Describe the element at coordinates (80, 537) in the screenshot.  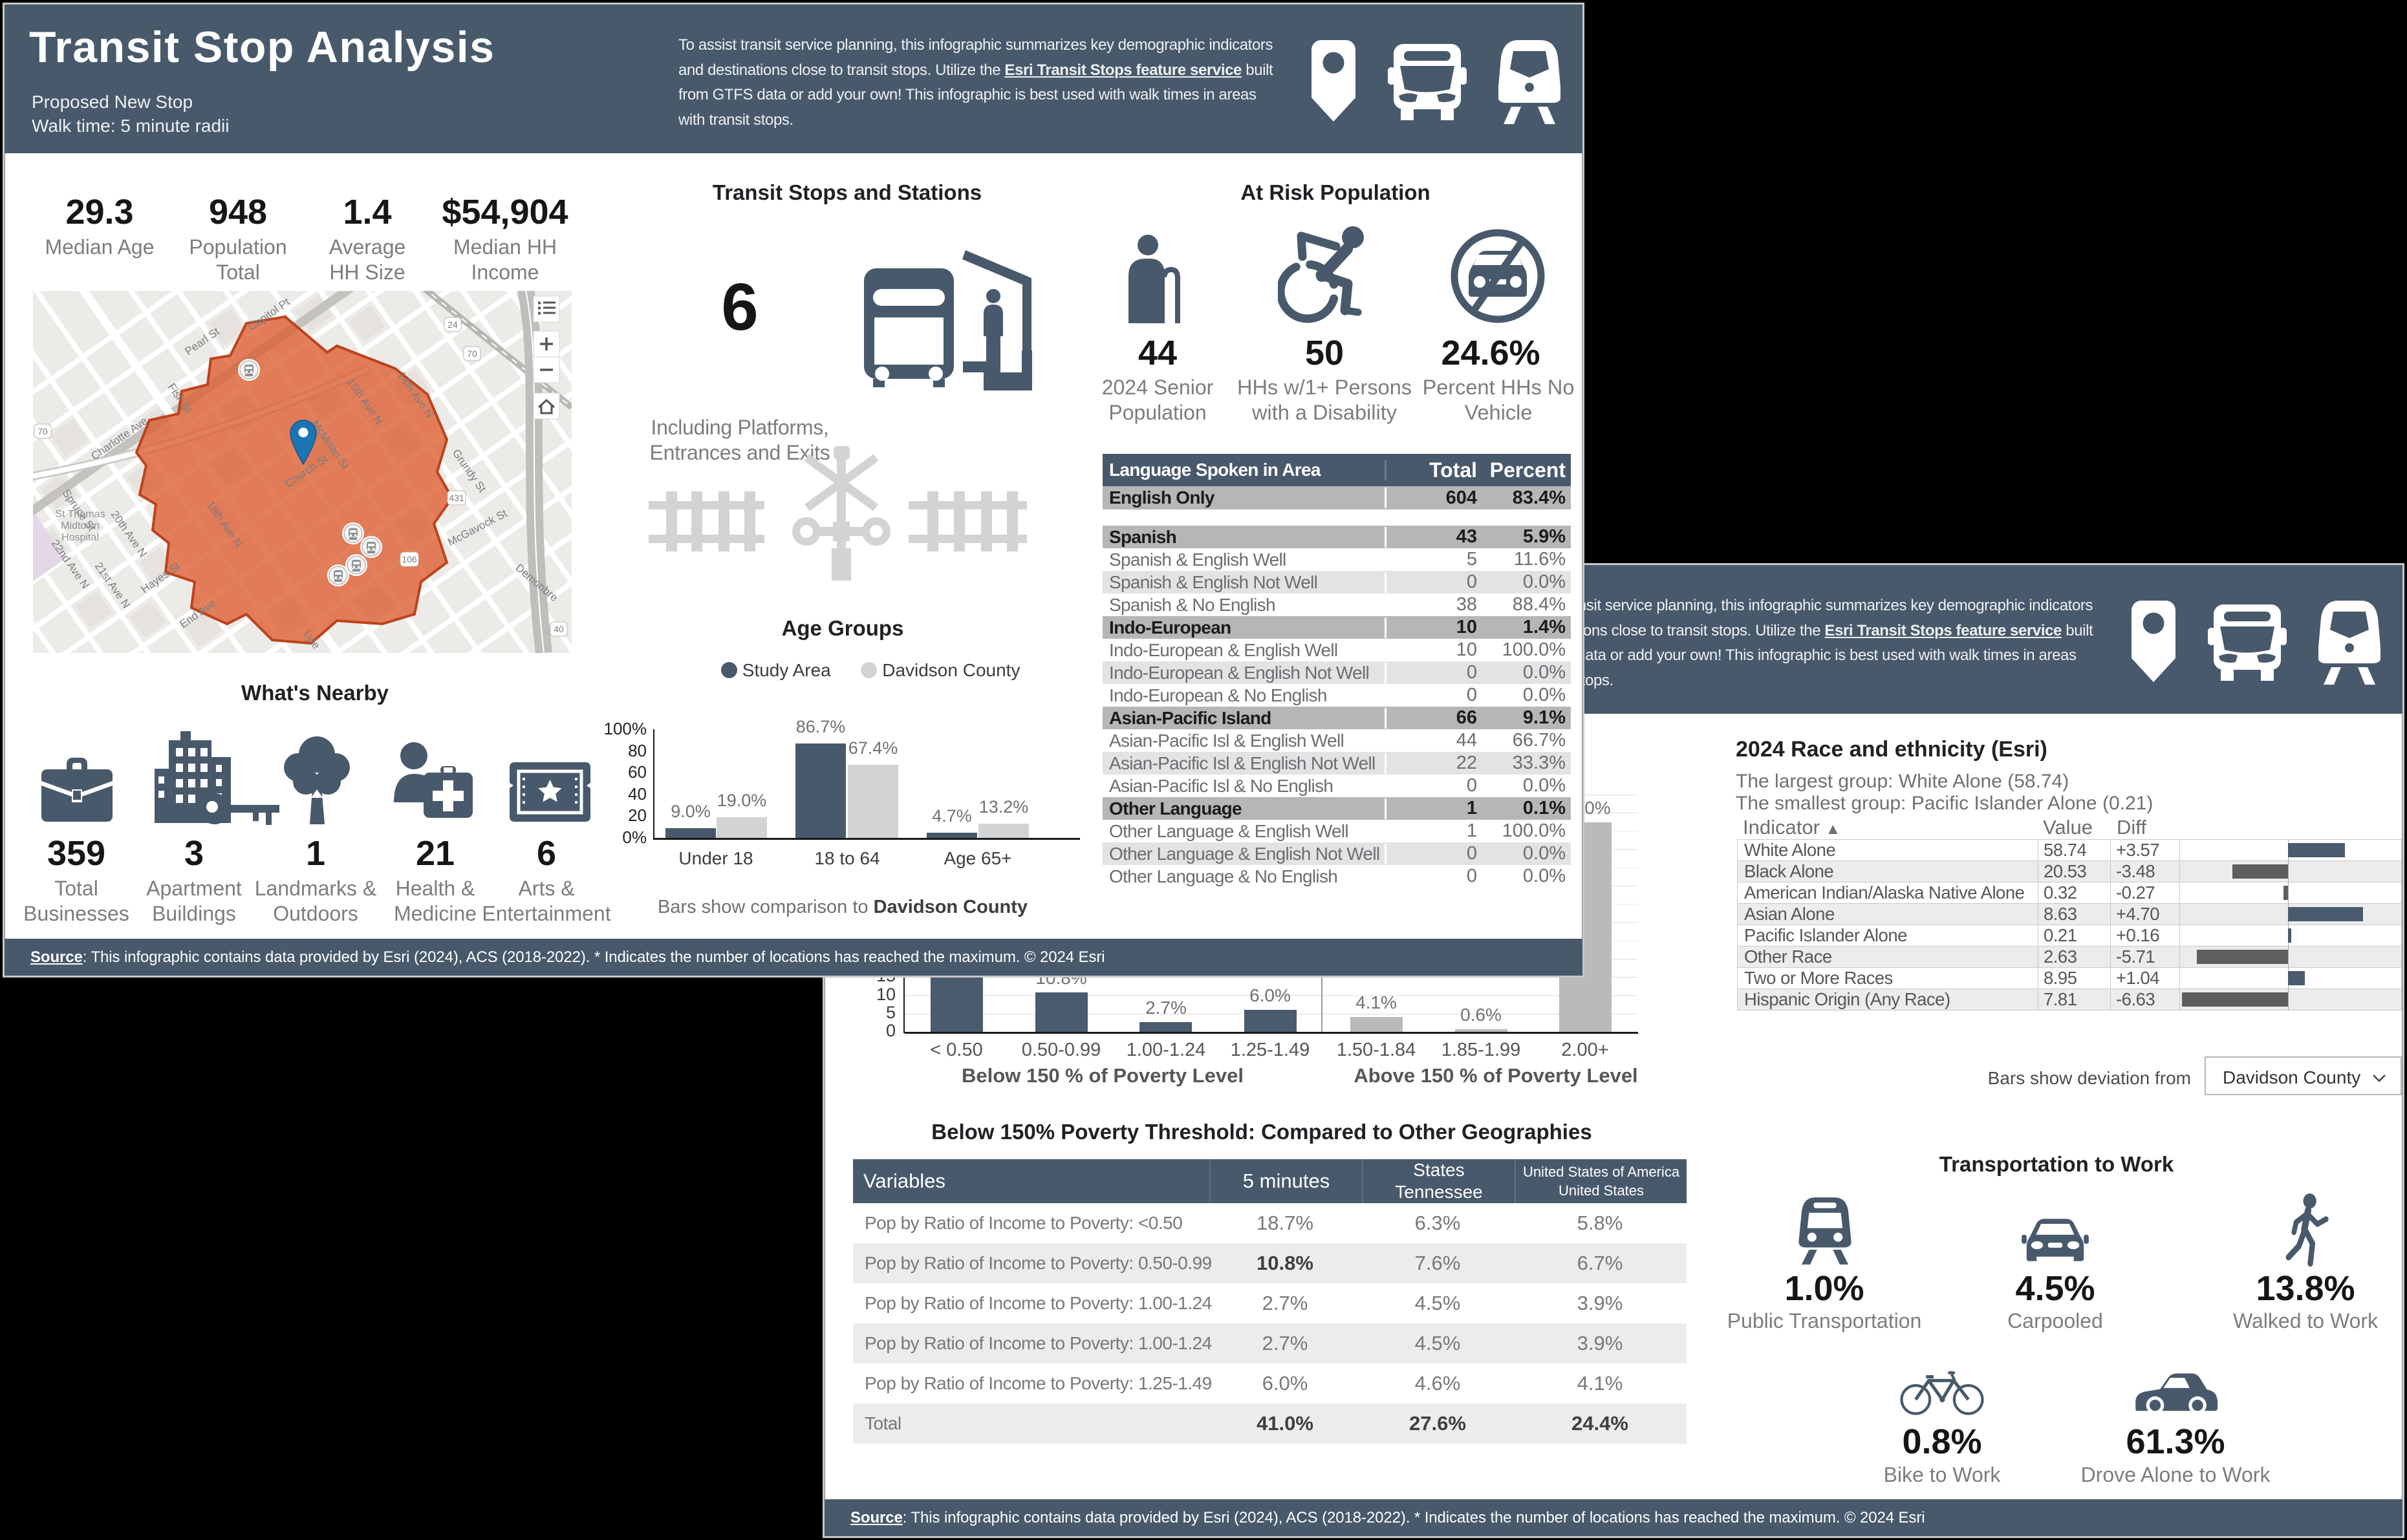
I see `svg-text: Hospital` at that location.